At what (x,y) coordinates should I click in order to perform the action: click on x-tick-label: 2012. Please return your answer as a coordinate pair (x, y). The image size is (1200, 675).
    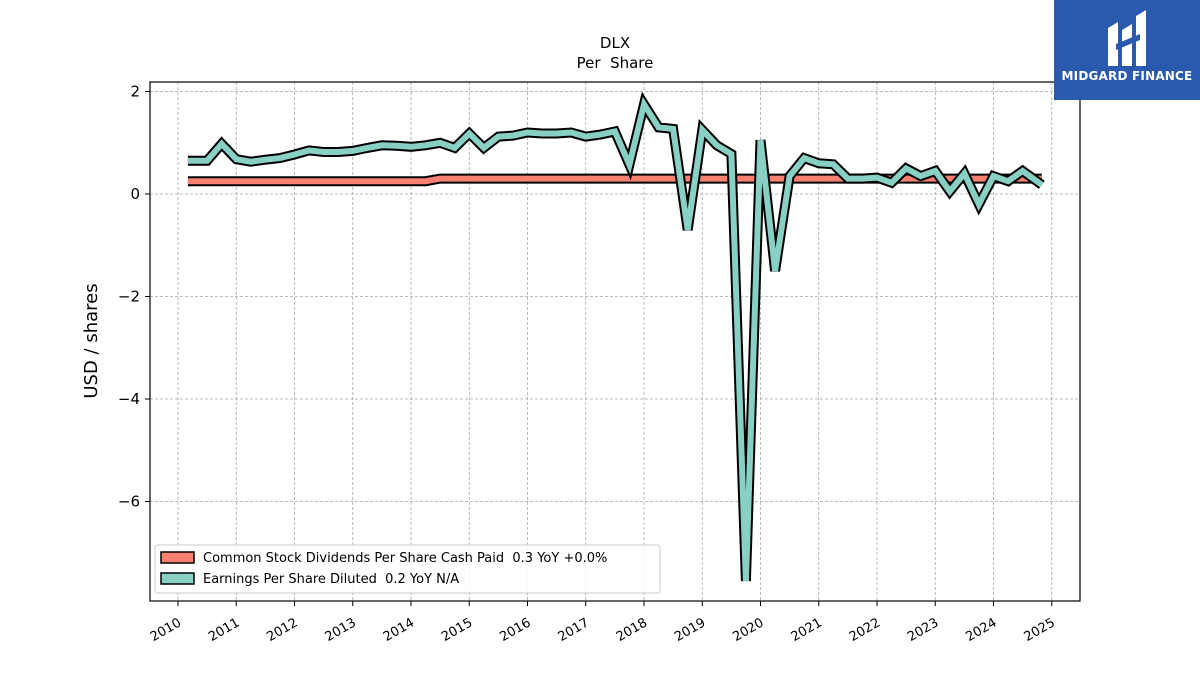
    Looking at the image, I should click on (282, 630).